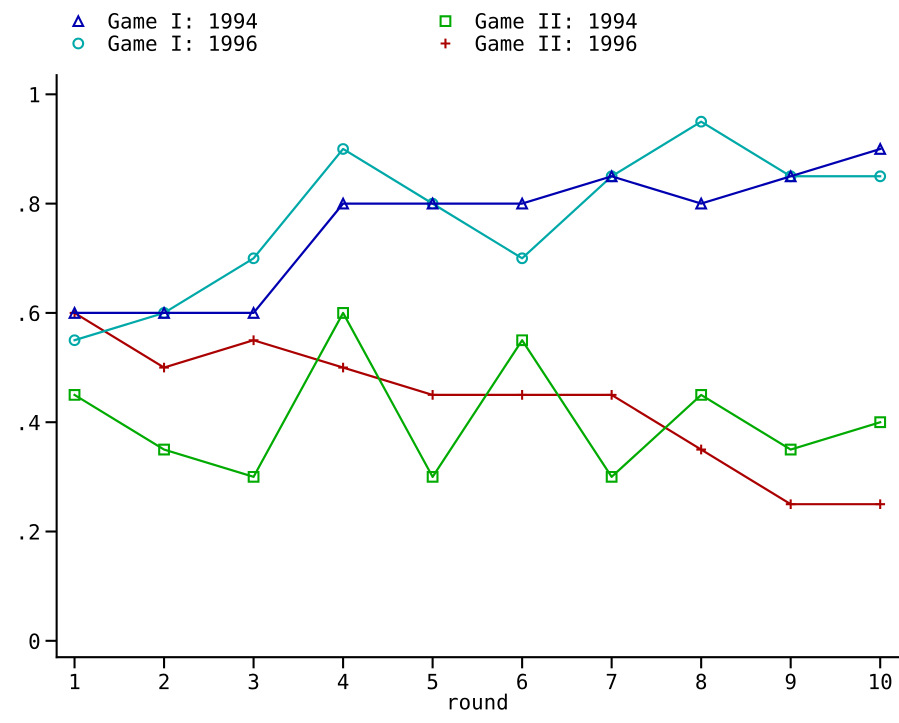  Describe the element at coordinates (478, 702) in the screenshot. I see `x-axis-title: round` at that location.